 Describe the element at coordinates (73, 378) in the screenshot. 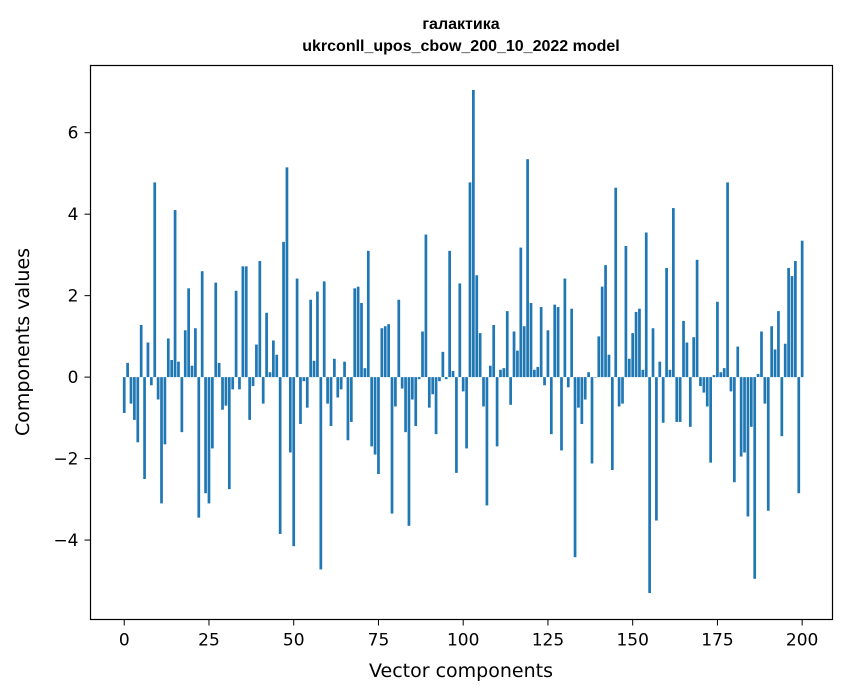

I see `y-tick-label: 0` at that location.